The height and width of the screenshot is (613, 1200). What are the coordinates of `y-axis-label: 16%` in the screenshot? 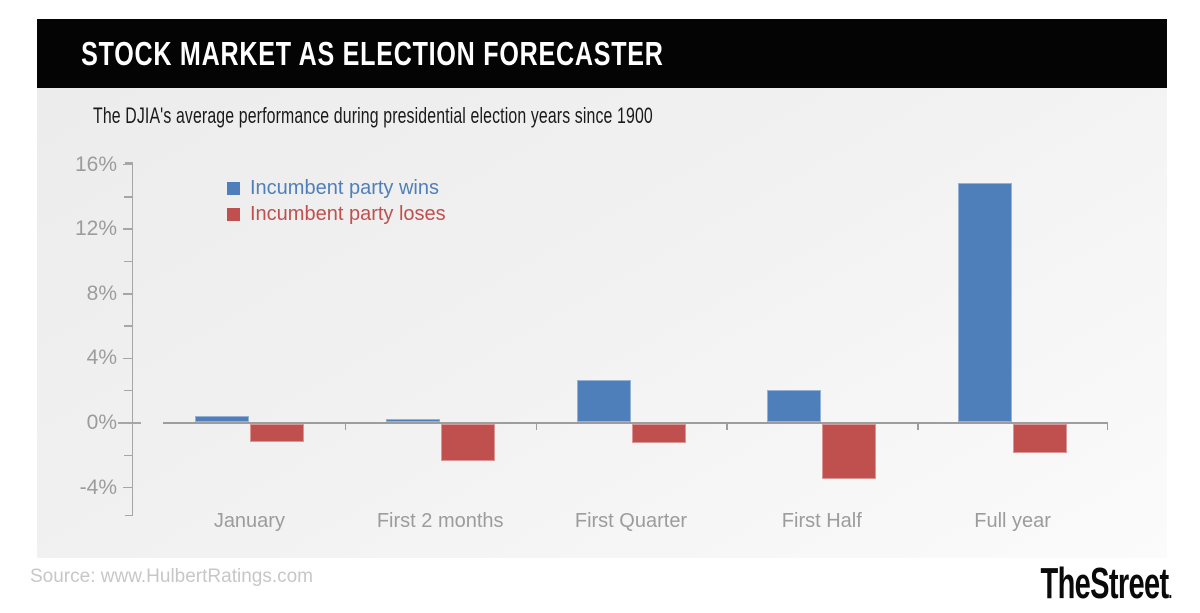 It's located at (95, 164).